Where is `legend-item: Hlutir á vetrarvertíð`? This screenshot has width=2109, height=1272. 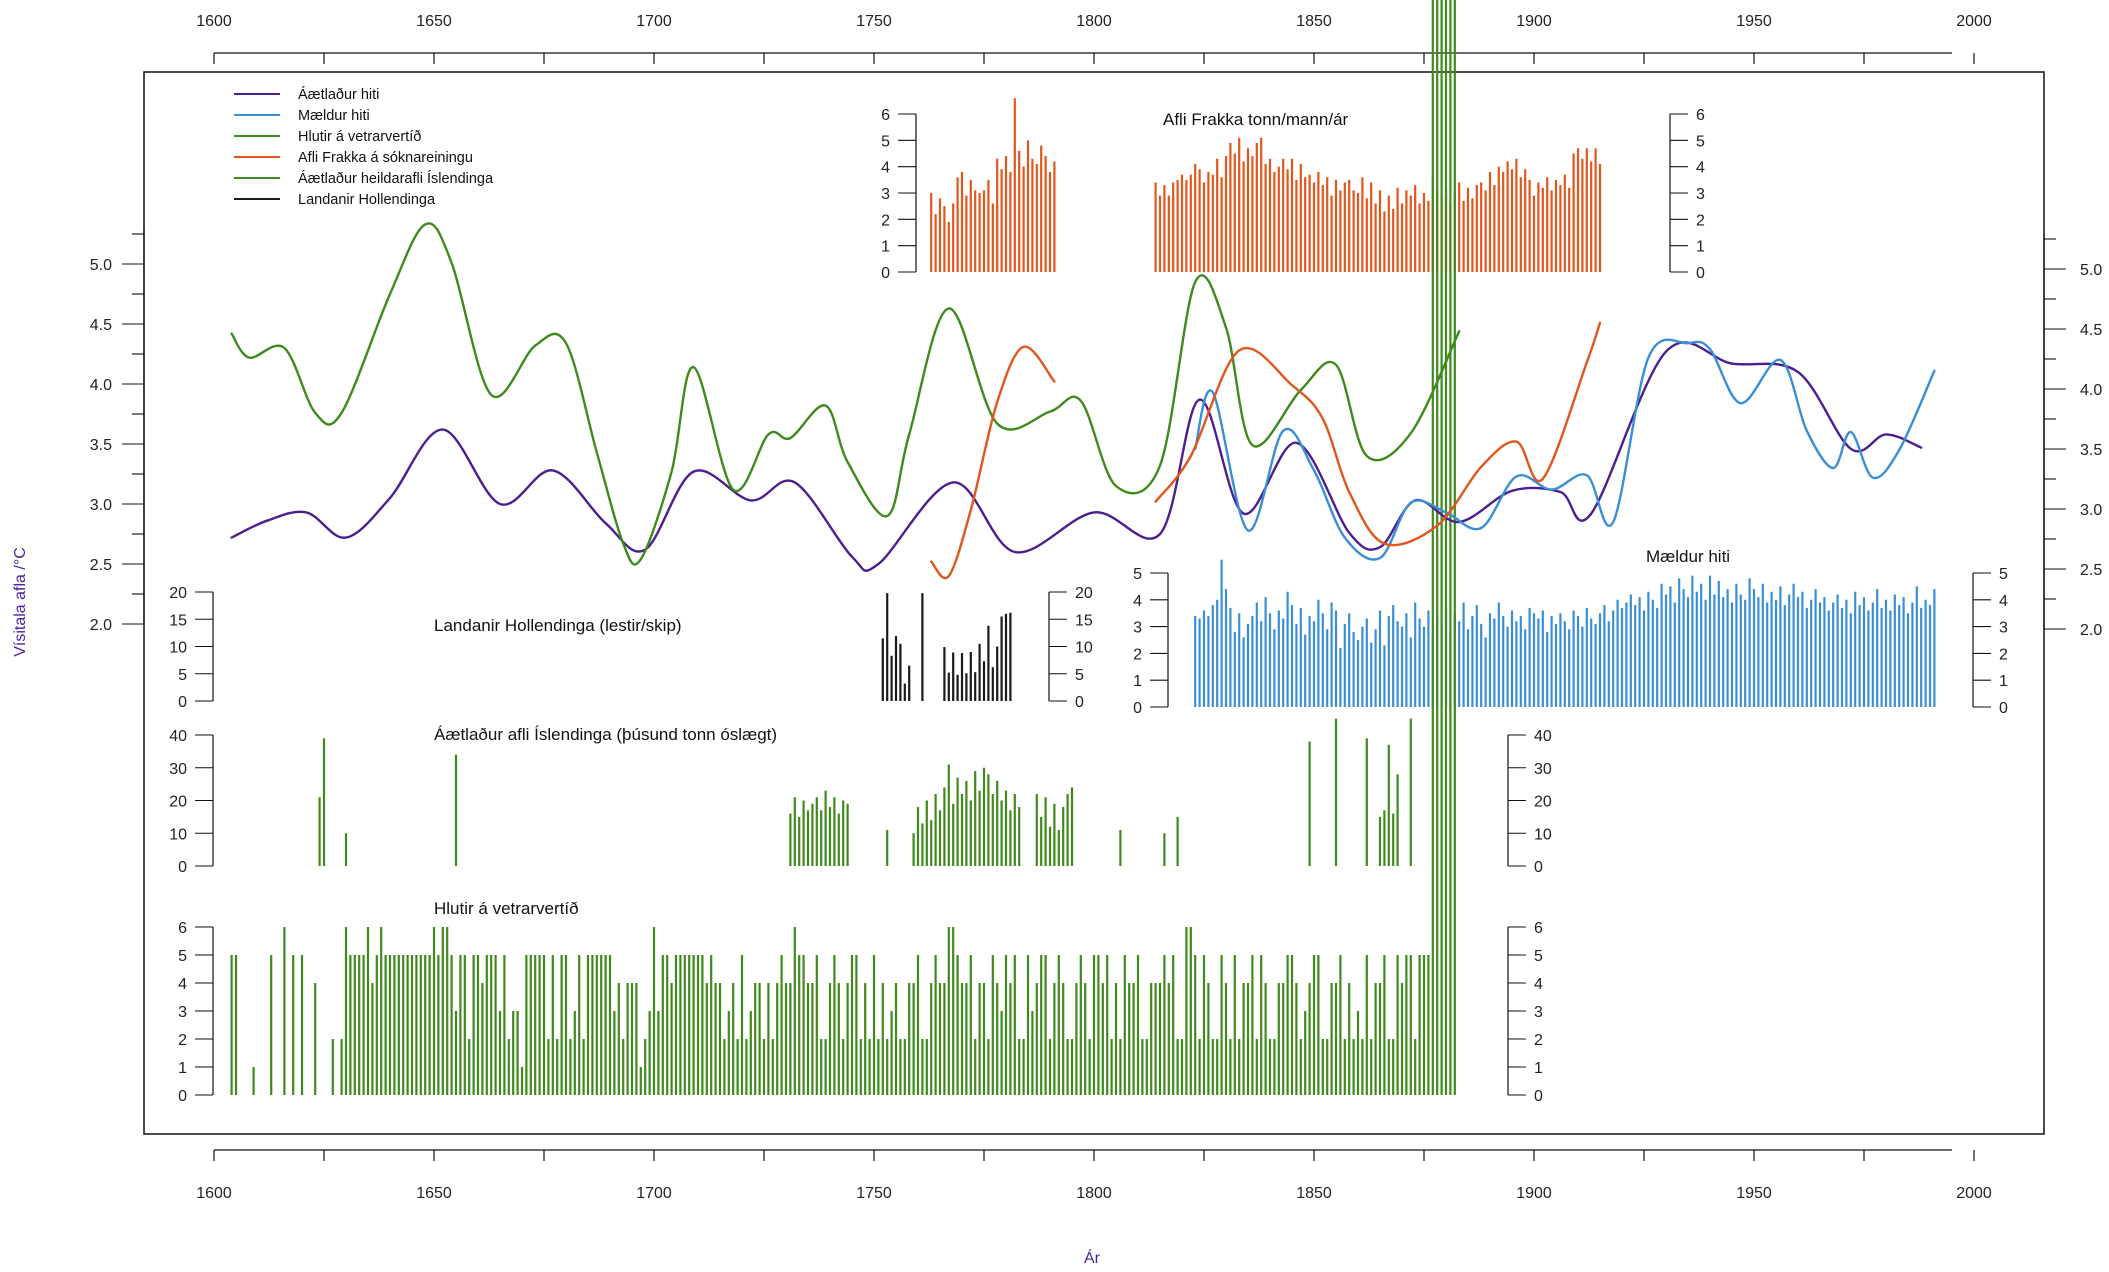 legend-item: Hlutir á vetrarvertíð is located at coordinates (327, 137).